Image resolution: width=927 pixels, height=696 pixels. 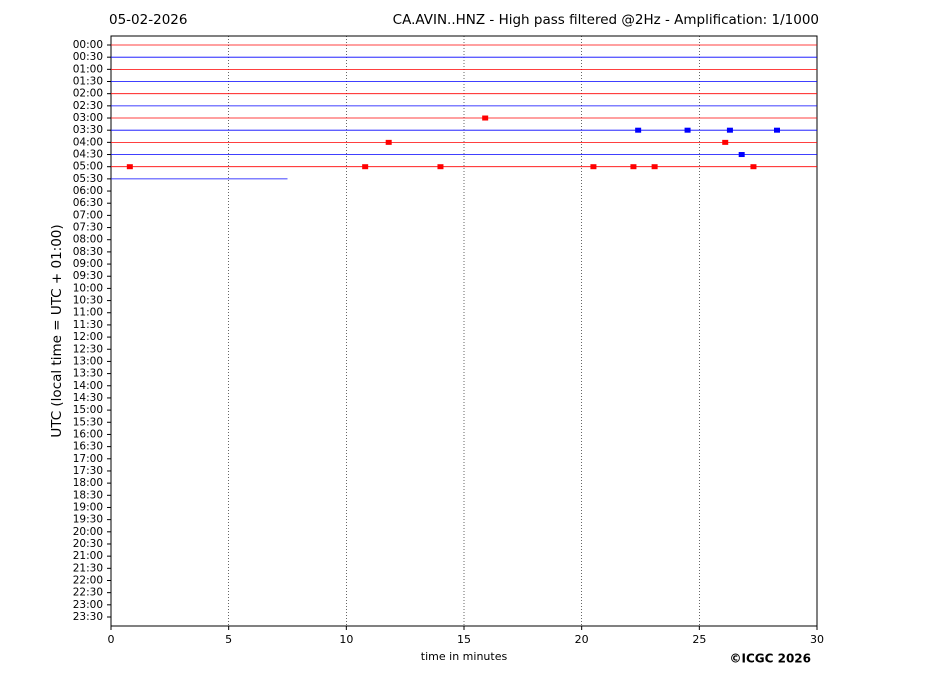 I want to click on y-tick-label: 00:30, so click(x=88, y=57).